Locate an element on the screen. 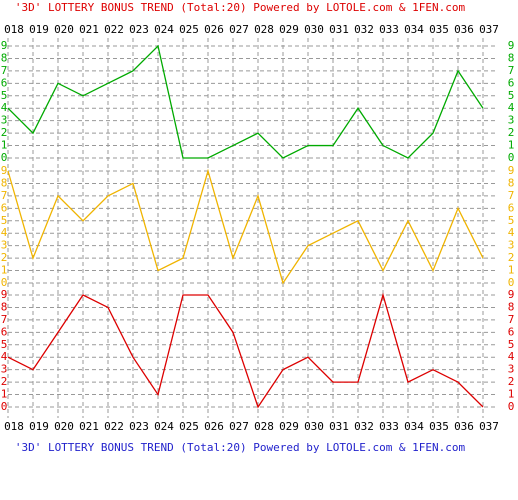 The height and width of the screenshot is (500, 518). x-tick-label: 021 is located at coordinates (89, 29).